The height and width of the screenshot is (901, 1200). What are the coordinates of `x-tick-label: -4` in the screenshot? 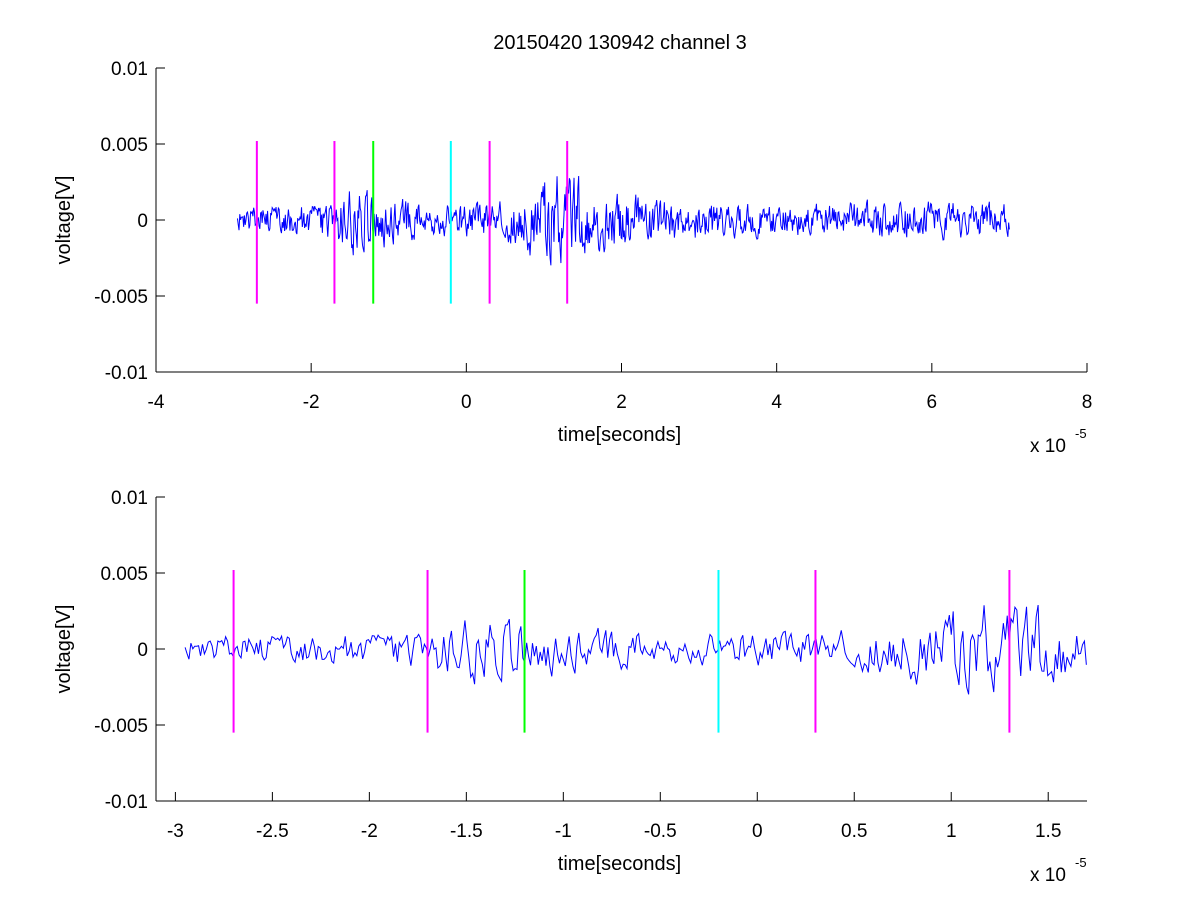 It's located at (156, 402).